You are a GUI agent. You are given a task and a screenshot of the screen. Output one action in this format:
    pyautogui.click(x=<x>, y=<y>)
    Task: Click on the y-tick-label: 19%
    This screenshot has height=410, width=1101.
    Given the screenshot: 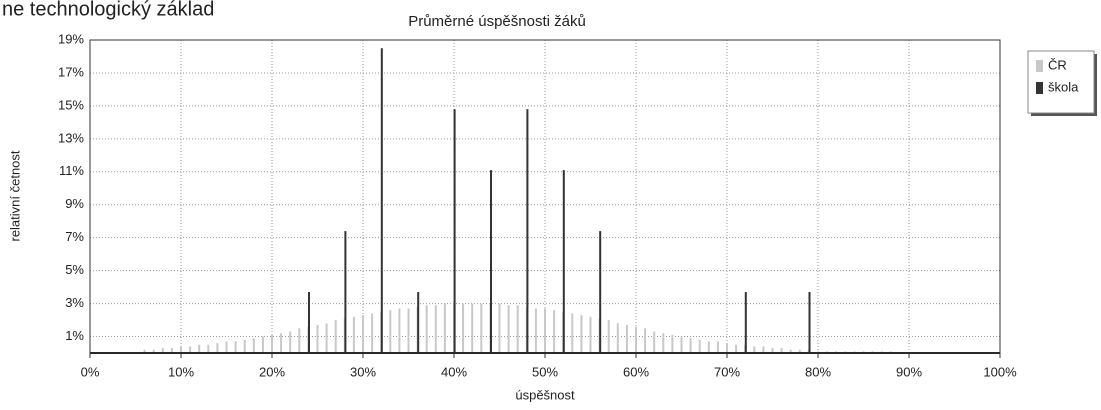 What is the action you would take?
    pyautogui.click(x=71, y=38)
    